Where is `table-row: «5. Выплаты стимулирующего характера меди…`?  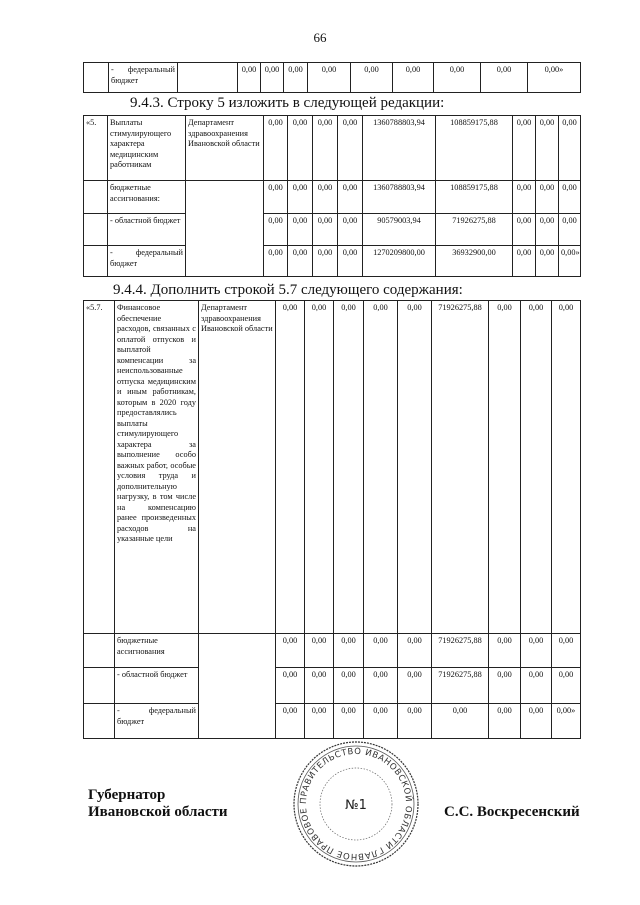 table-row: «5. Выплаты стимулирующего характера меди… is located at coordinates (332, 148).